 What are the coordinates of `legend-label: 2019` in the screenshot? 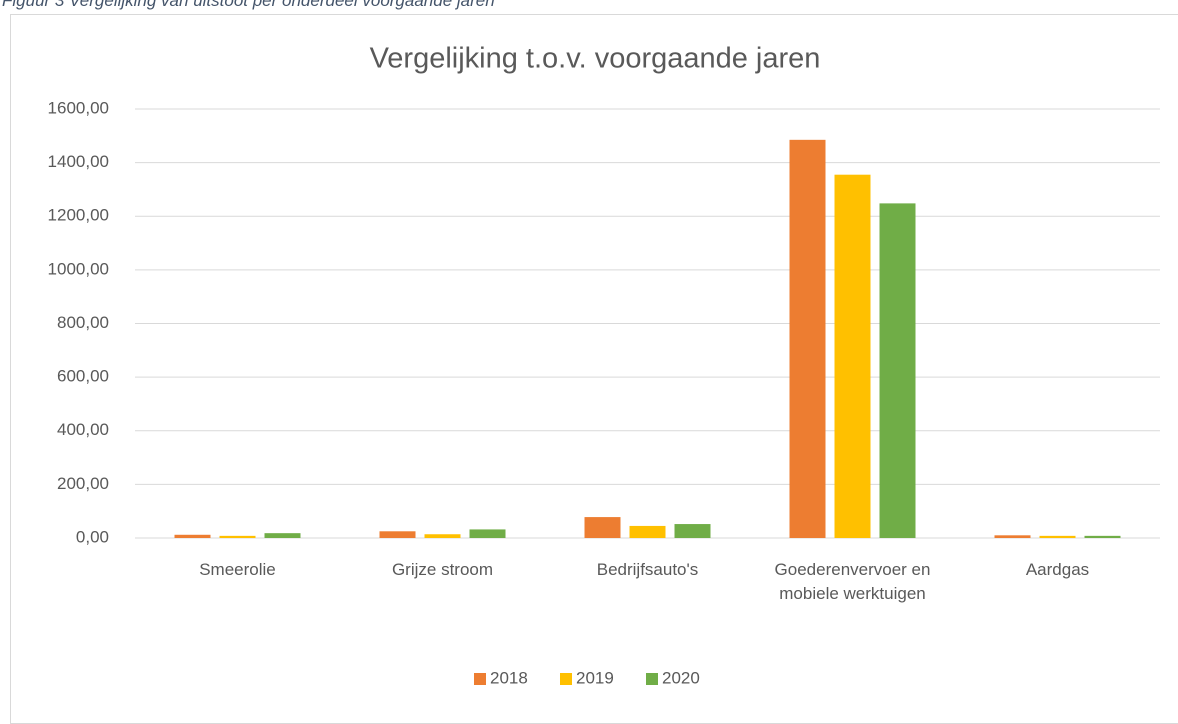 It's located at (595, 677).